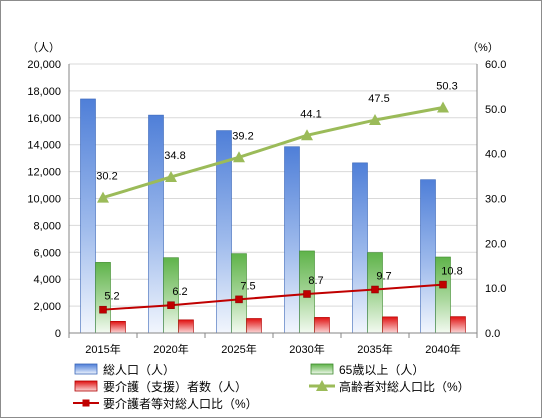 This screenshot has height=418, width=542. What do you see at coordinates (175, 386) in the screenshot?
I see `legend-label: 要介護（支援）者数（人）` at bounding box center [175, 386].